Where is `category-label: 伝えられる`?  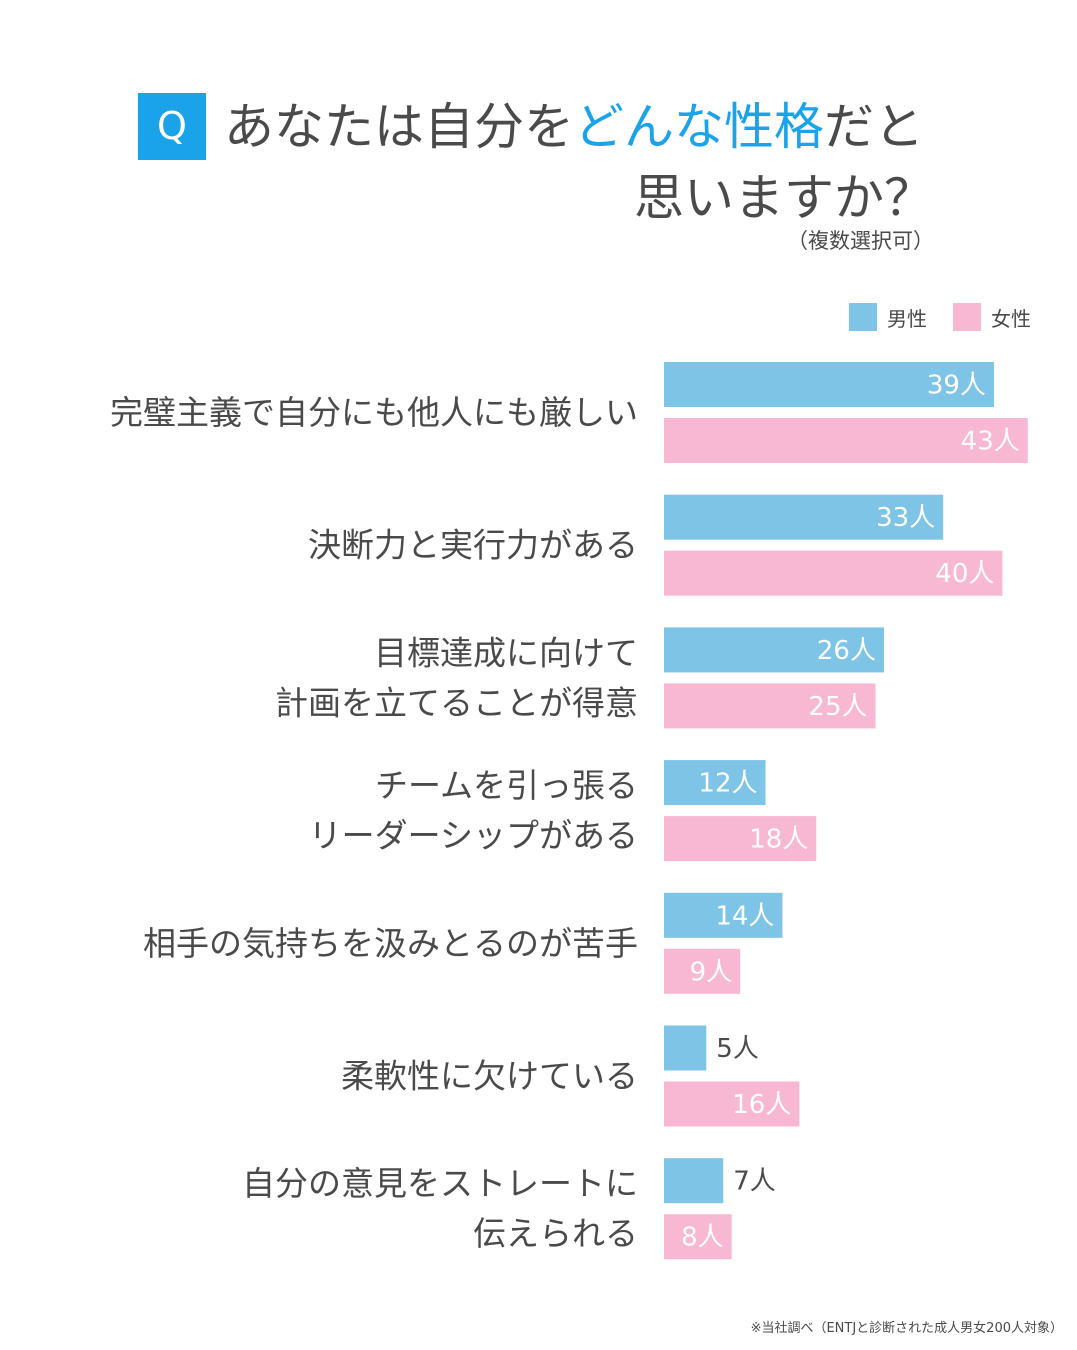 category-label: 伝えられる is located at coordinates (555, 1233).